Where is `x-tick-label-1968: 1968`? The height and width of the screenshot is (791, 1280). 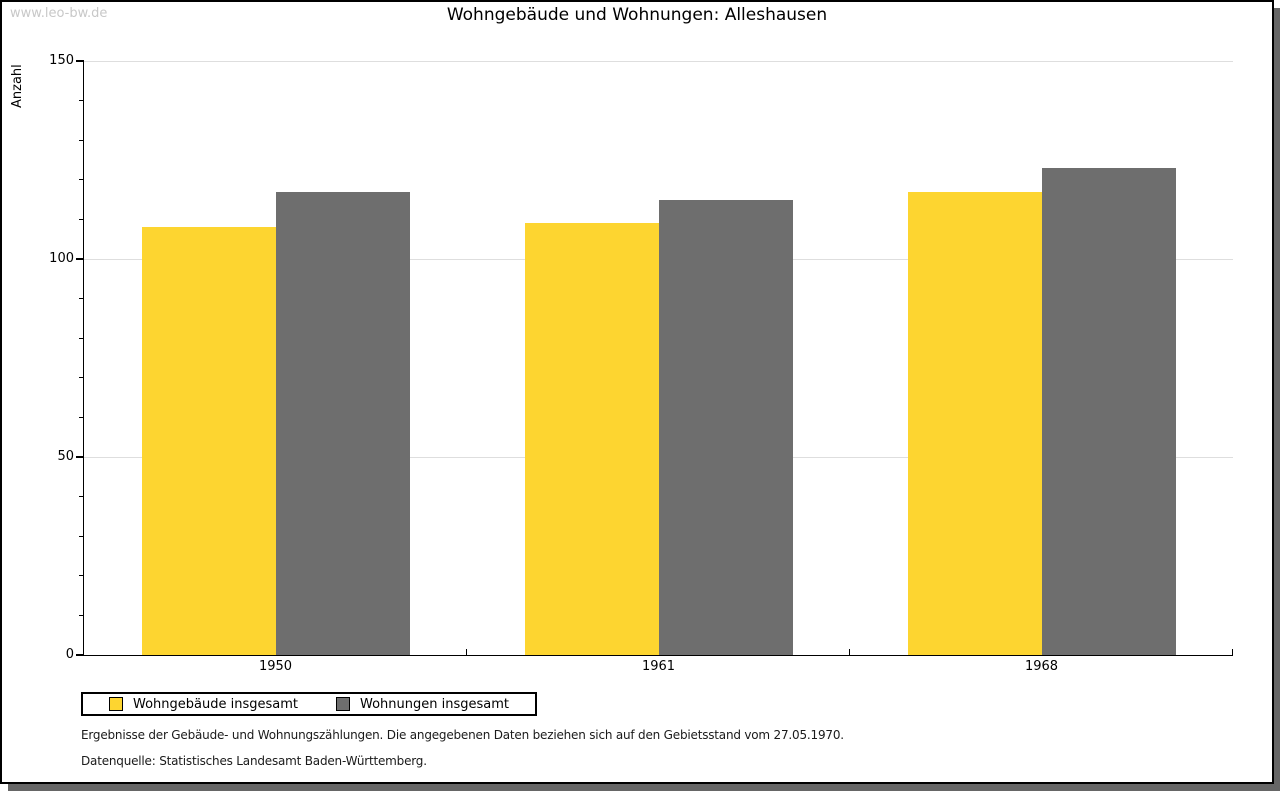
x-tick-label-1968: 1968 is located at coordinates (1041, 666).